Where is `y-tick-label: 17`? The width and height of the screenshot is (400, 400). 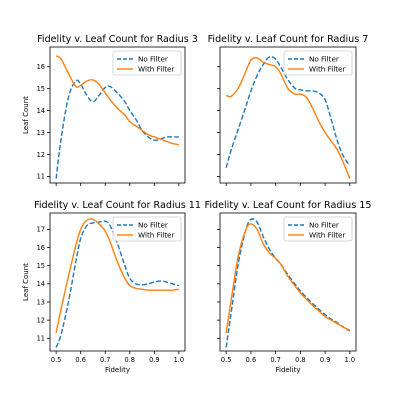 y-tick-label: 17 is located at coordinates (41, 230).